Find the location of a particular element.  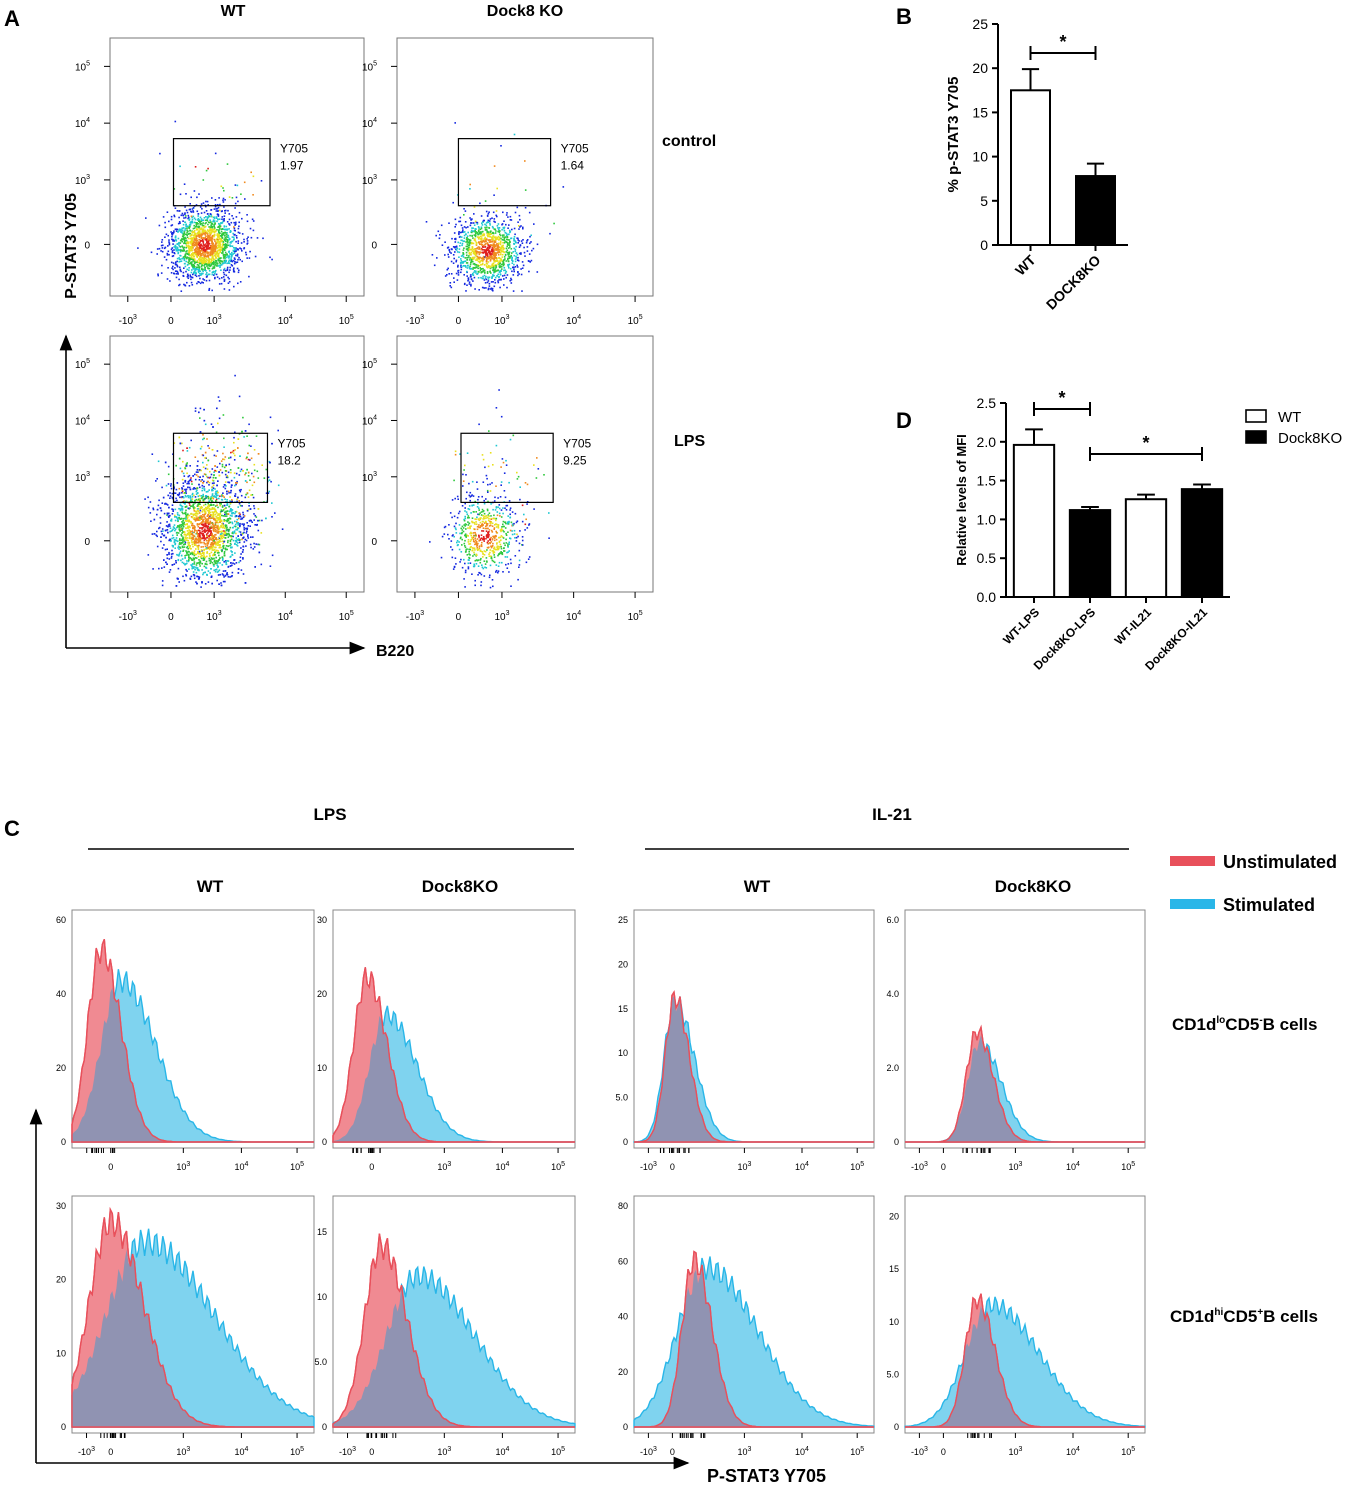

panel-letter-d: D is located at coordinates (904, 420).